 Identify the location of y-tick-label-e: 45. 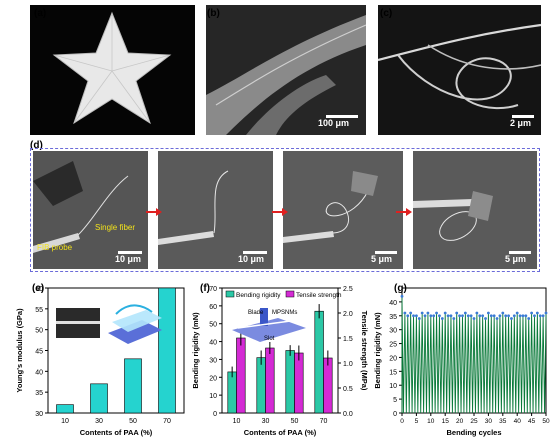
(39, 352).